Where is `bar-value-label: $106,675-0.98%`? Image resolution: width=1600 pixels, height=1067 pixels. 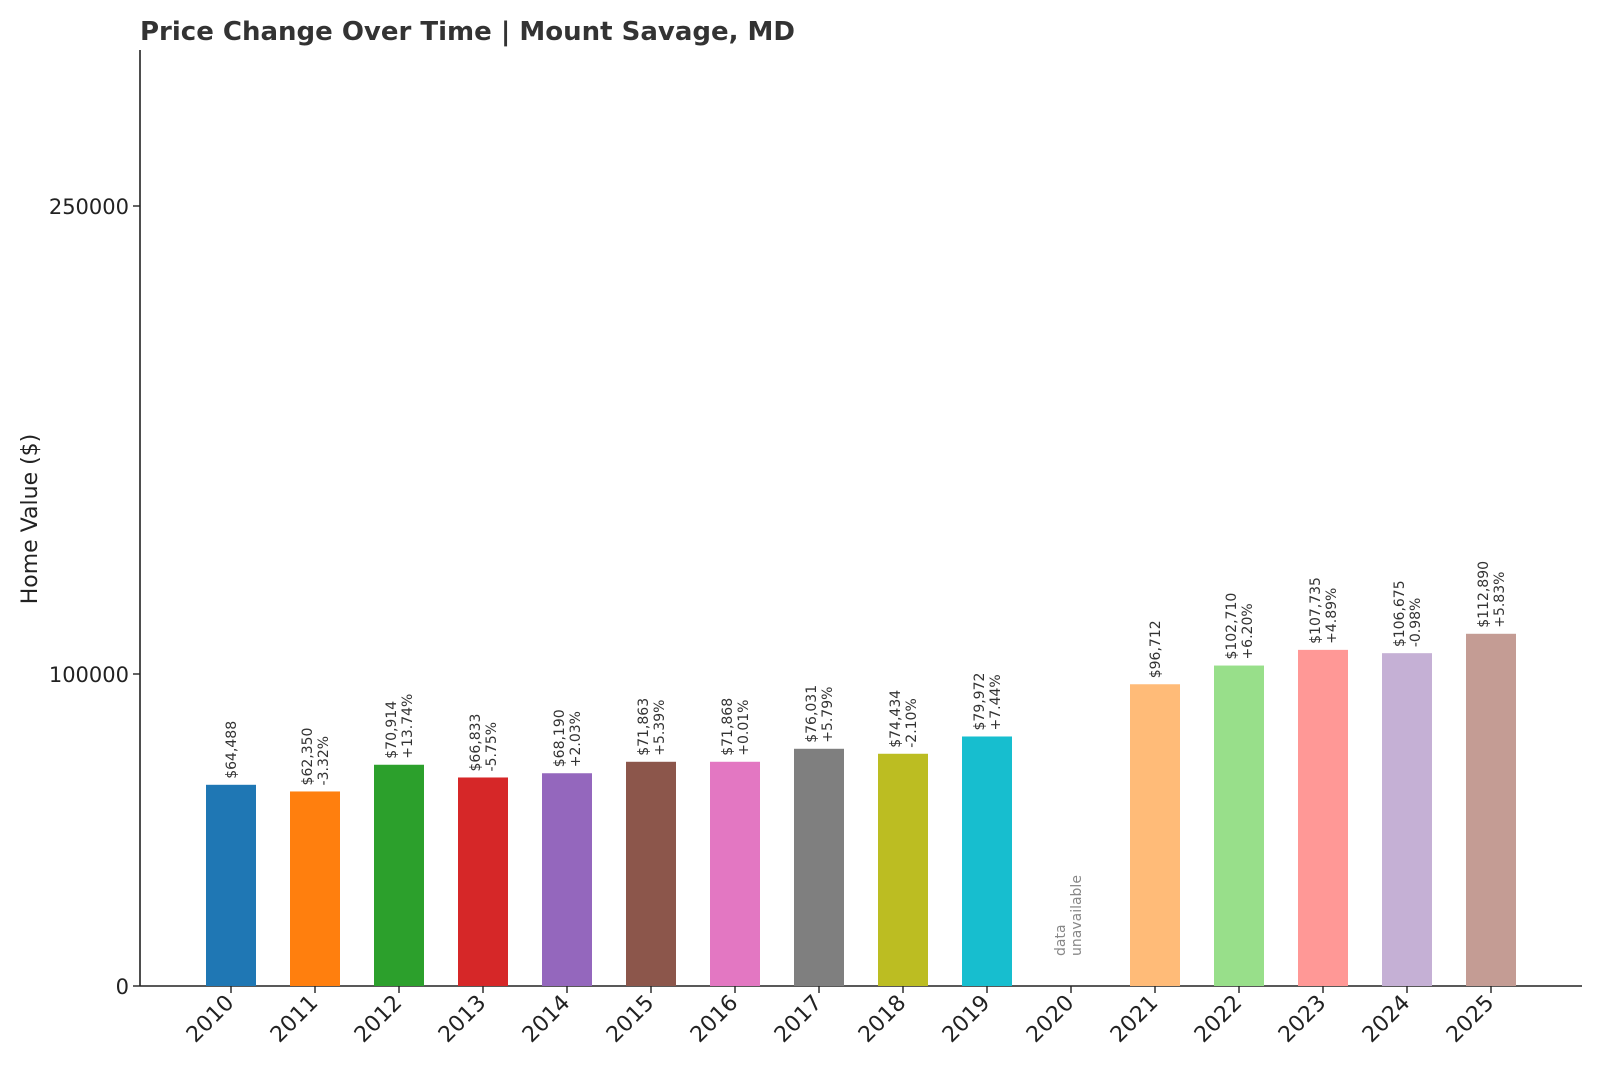
bar-value-label: $106,675-0.98% is located at coordinates (1408, 613).